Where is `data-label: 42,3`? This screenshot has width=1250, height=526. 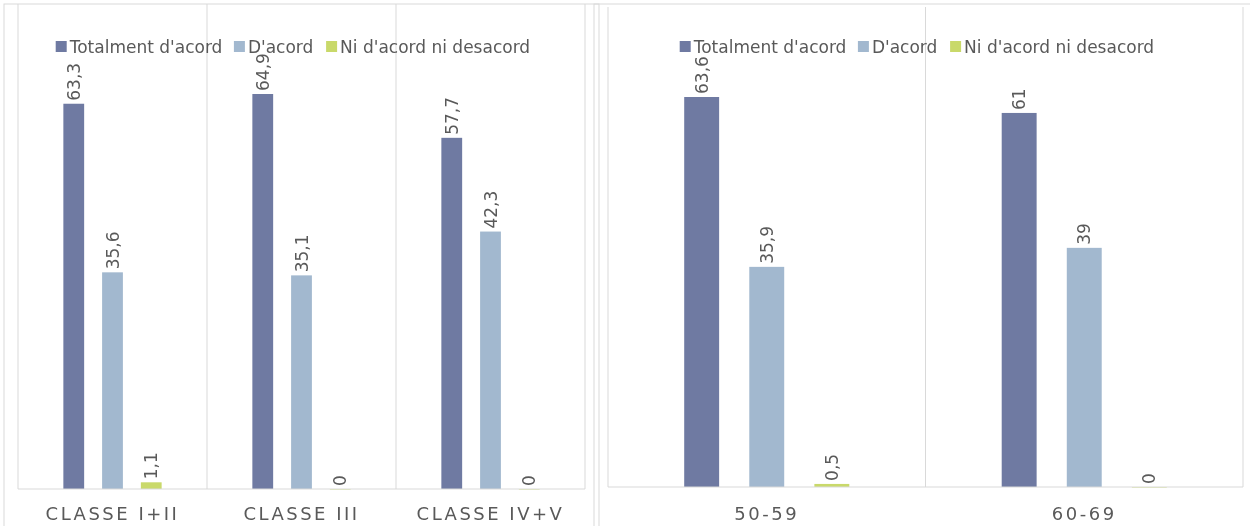 data-label: 42,3 is located at coordinates (490, 209).